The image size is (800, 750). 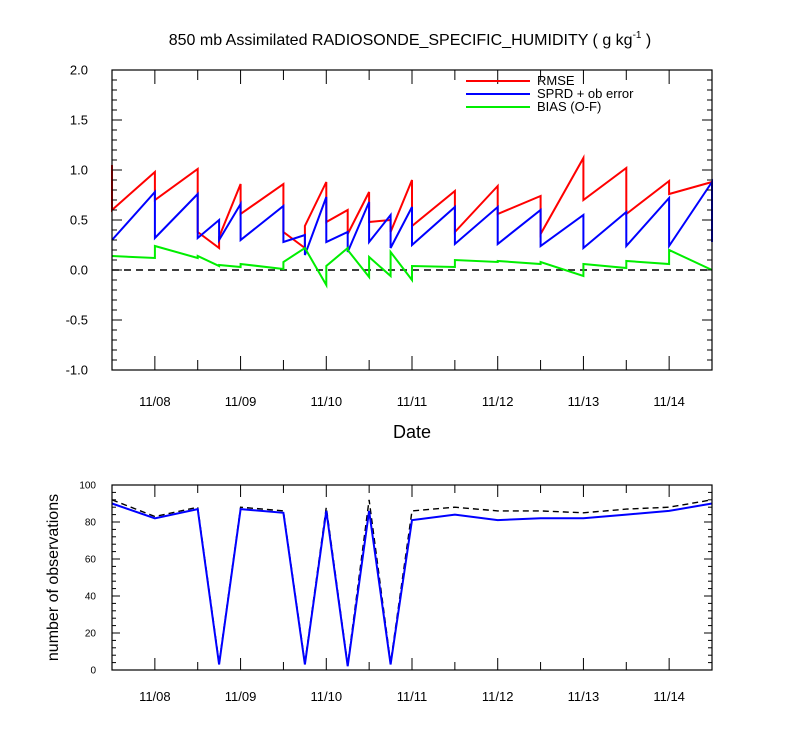 I want to click on chart-title-close: ), so click(x=646, y=40).